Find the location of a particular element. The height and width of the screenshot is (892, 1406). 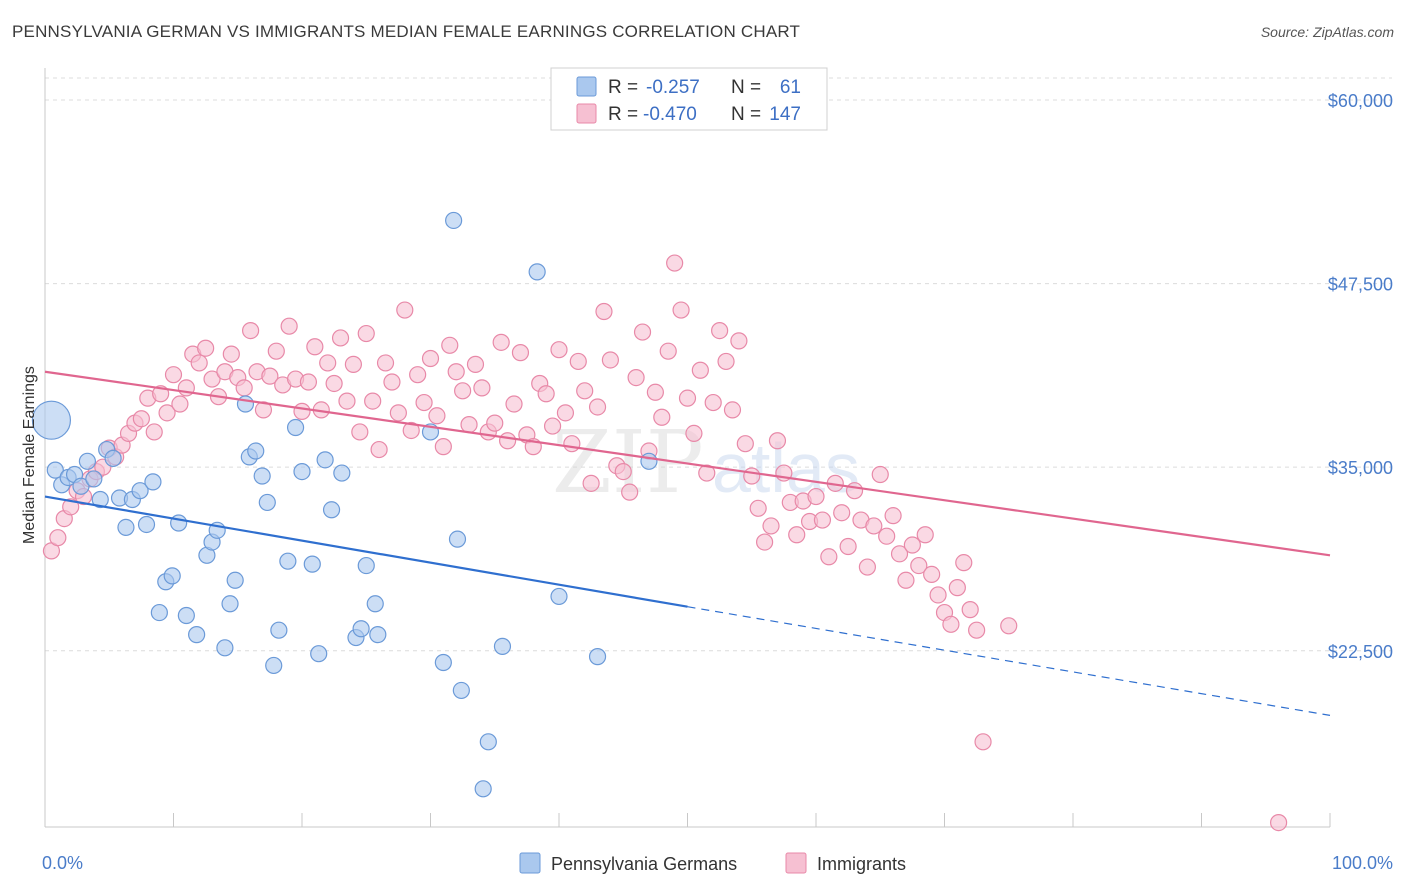

source-label: Source: is located at coordinates (1285, 32).